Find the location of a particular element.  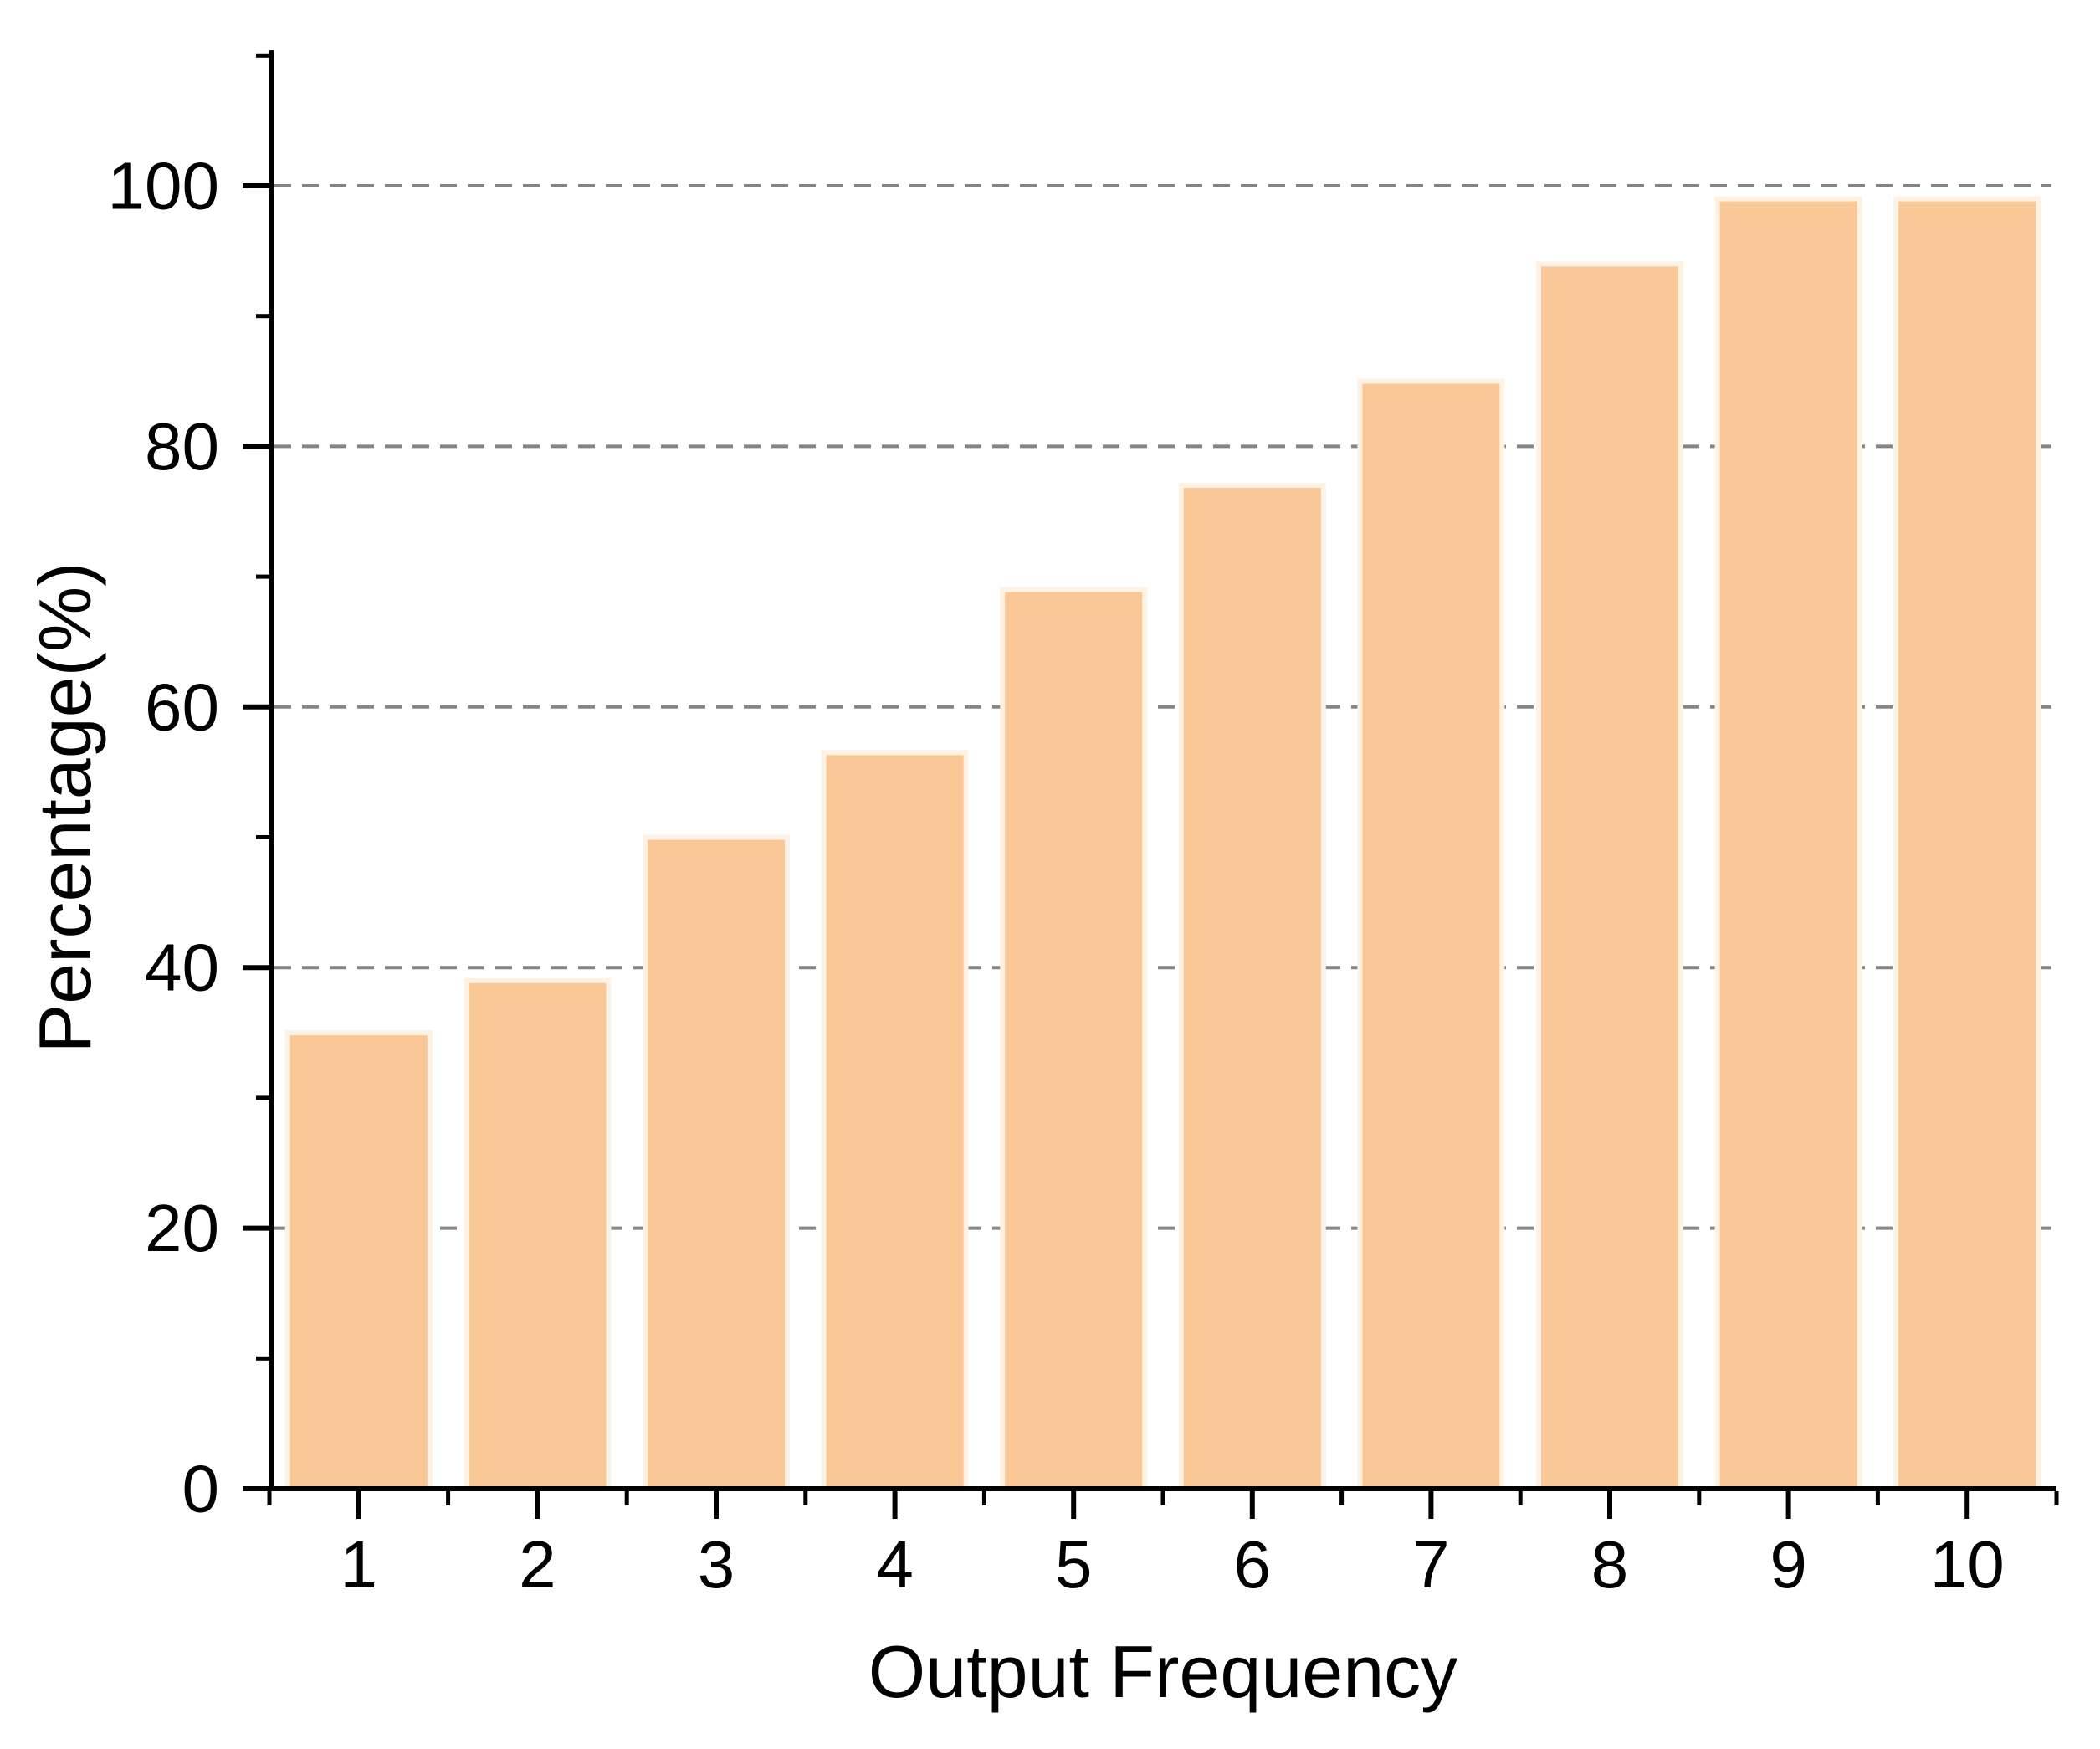

x-tick-label-9: 9 is located at coordinates (1789, 1564).